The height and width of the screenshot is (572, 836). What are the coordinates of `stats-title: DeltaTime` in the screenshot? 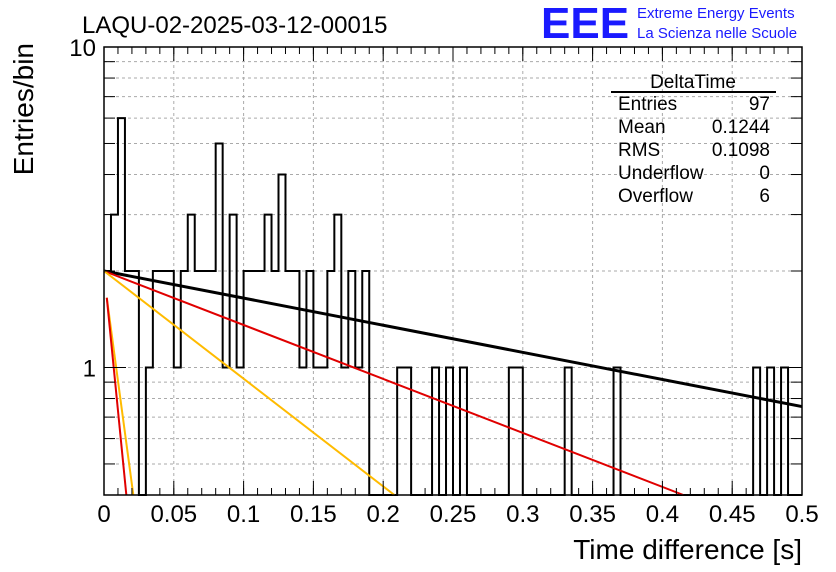 It's located at (693, 82).